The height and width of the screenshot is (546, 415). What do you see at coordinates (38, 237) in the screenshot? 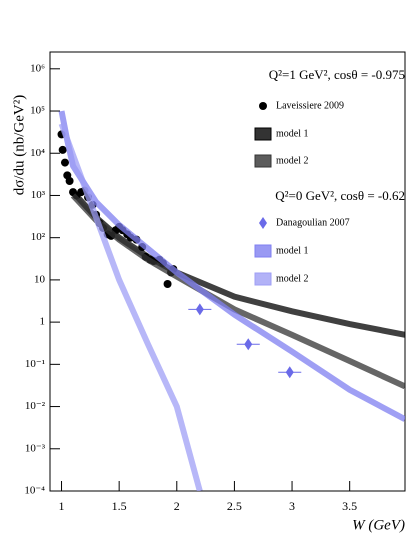
I see `y-tick-label: 10²` at bounding box center [38, 237].